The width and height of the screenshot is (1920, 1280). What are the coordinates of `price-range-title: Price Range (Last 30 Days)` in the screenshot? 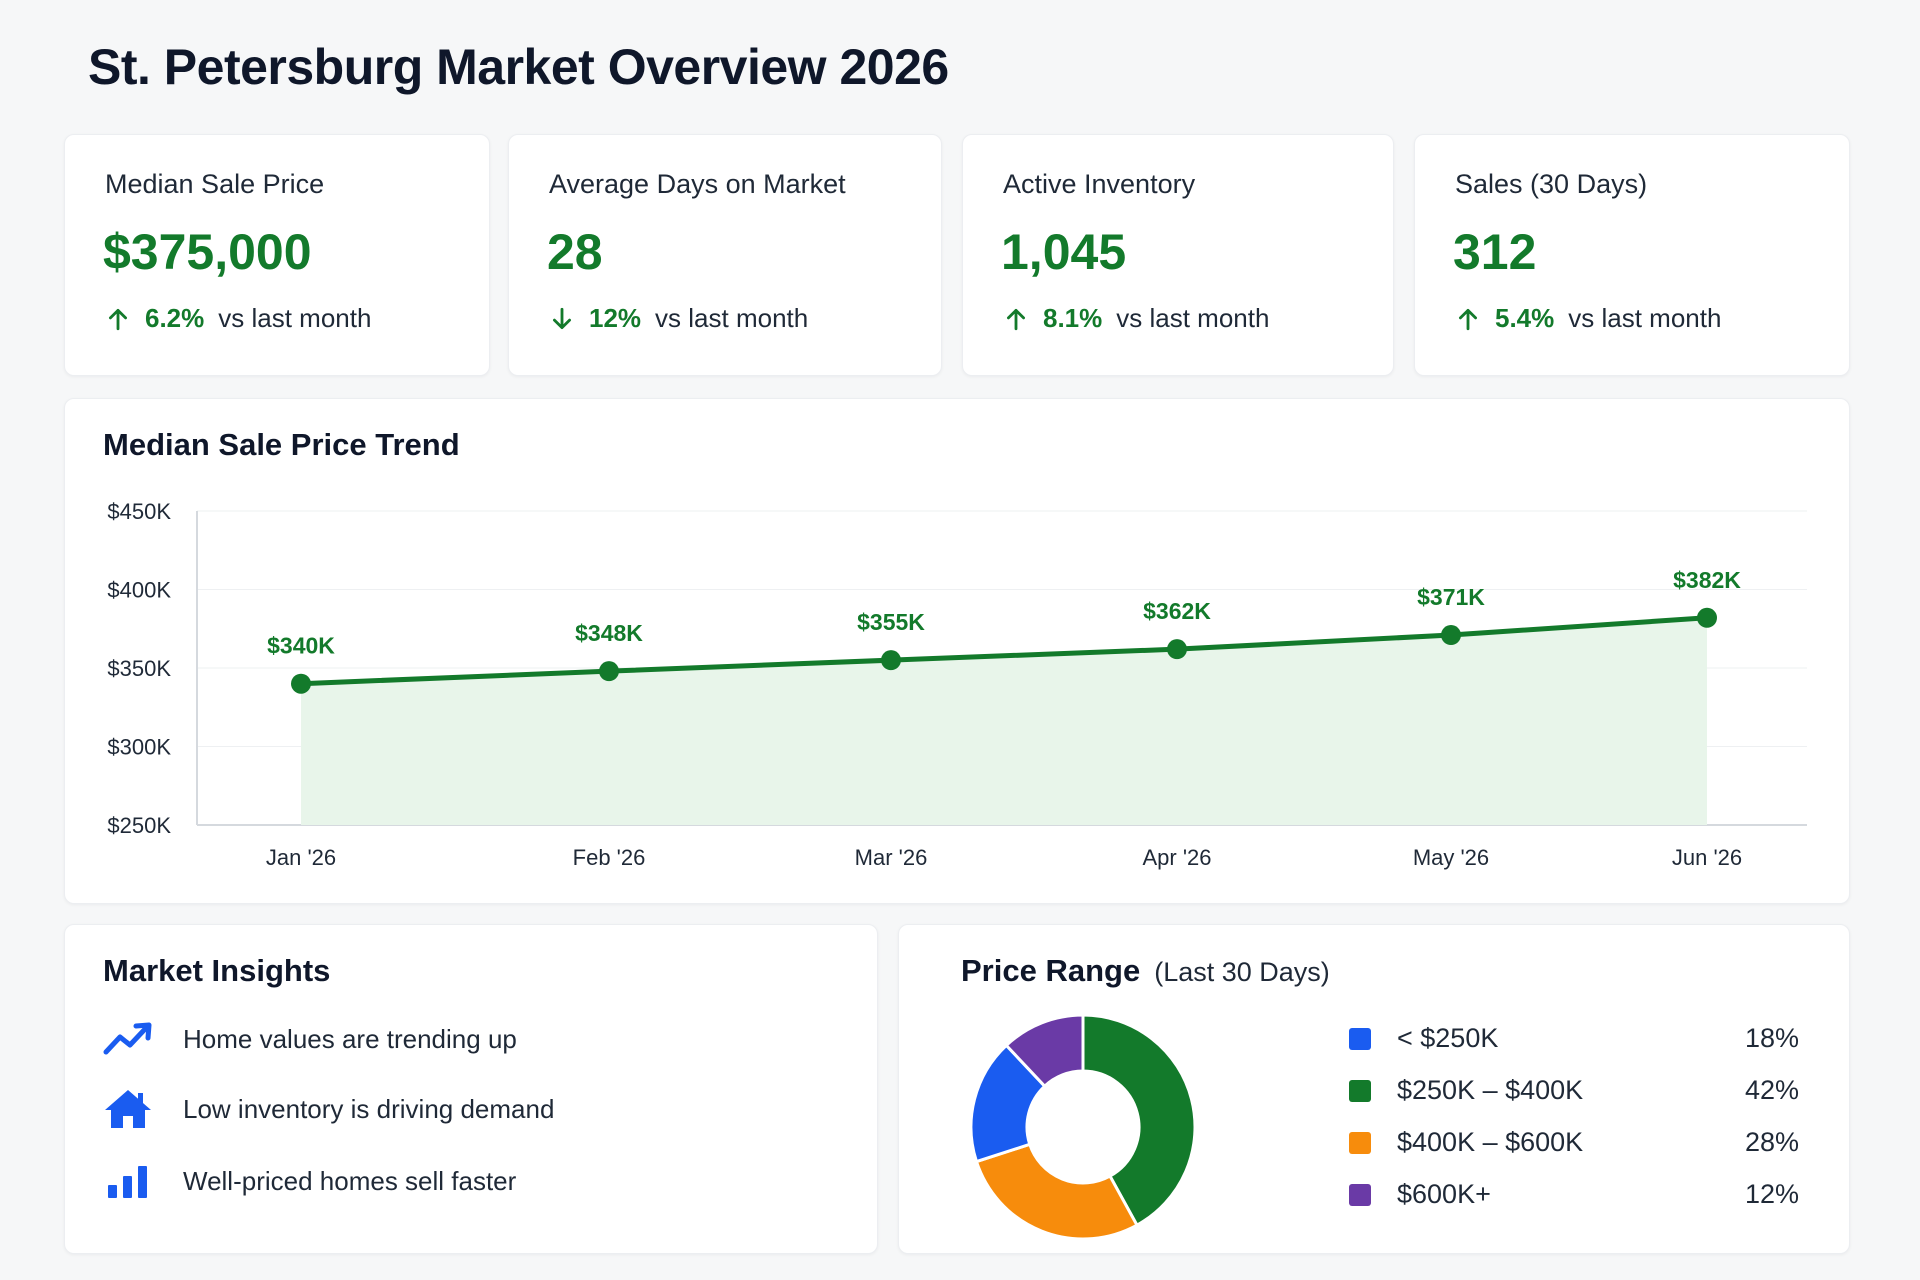 It's located at (1145, 971).